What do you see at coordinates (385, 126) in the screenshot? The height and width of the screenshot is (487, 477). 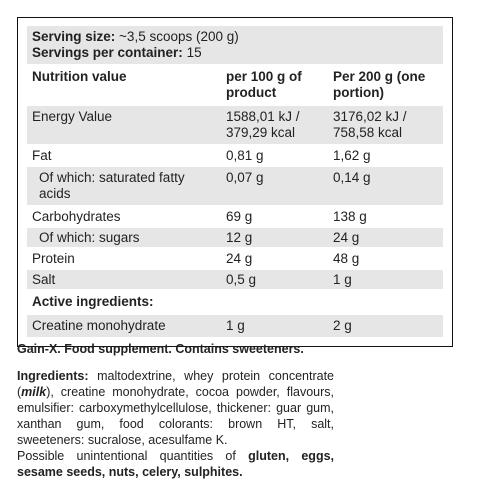 I see `cell: 3176,02 kJ / 758,58 kcal` at bounding box center [385, 126].